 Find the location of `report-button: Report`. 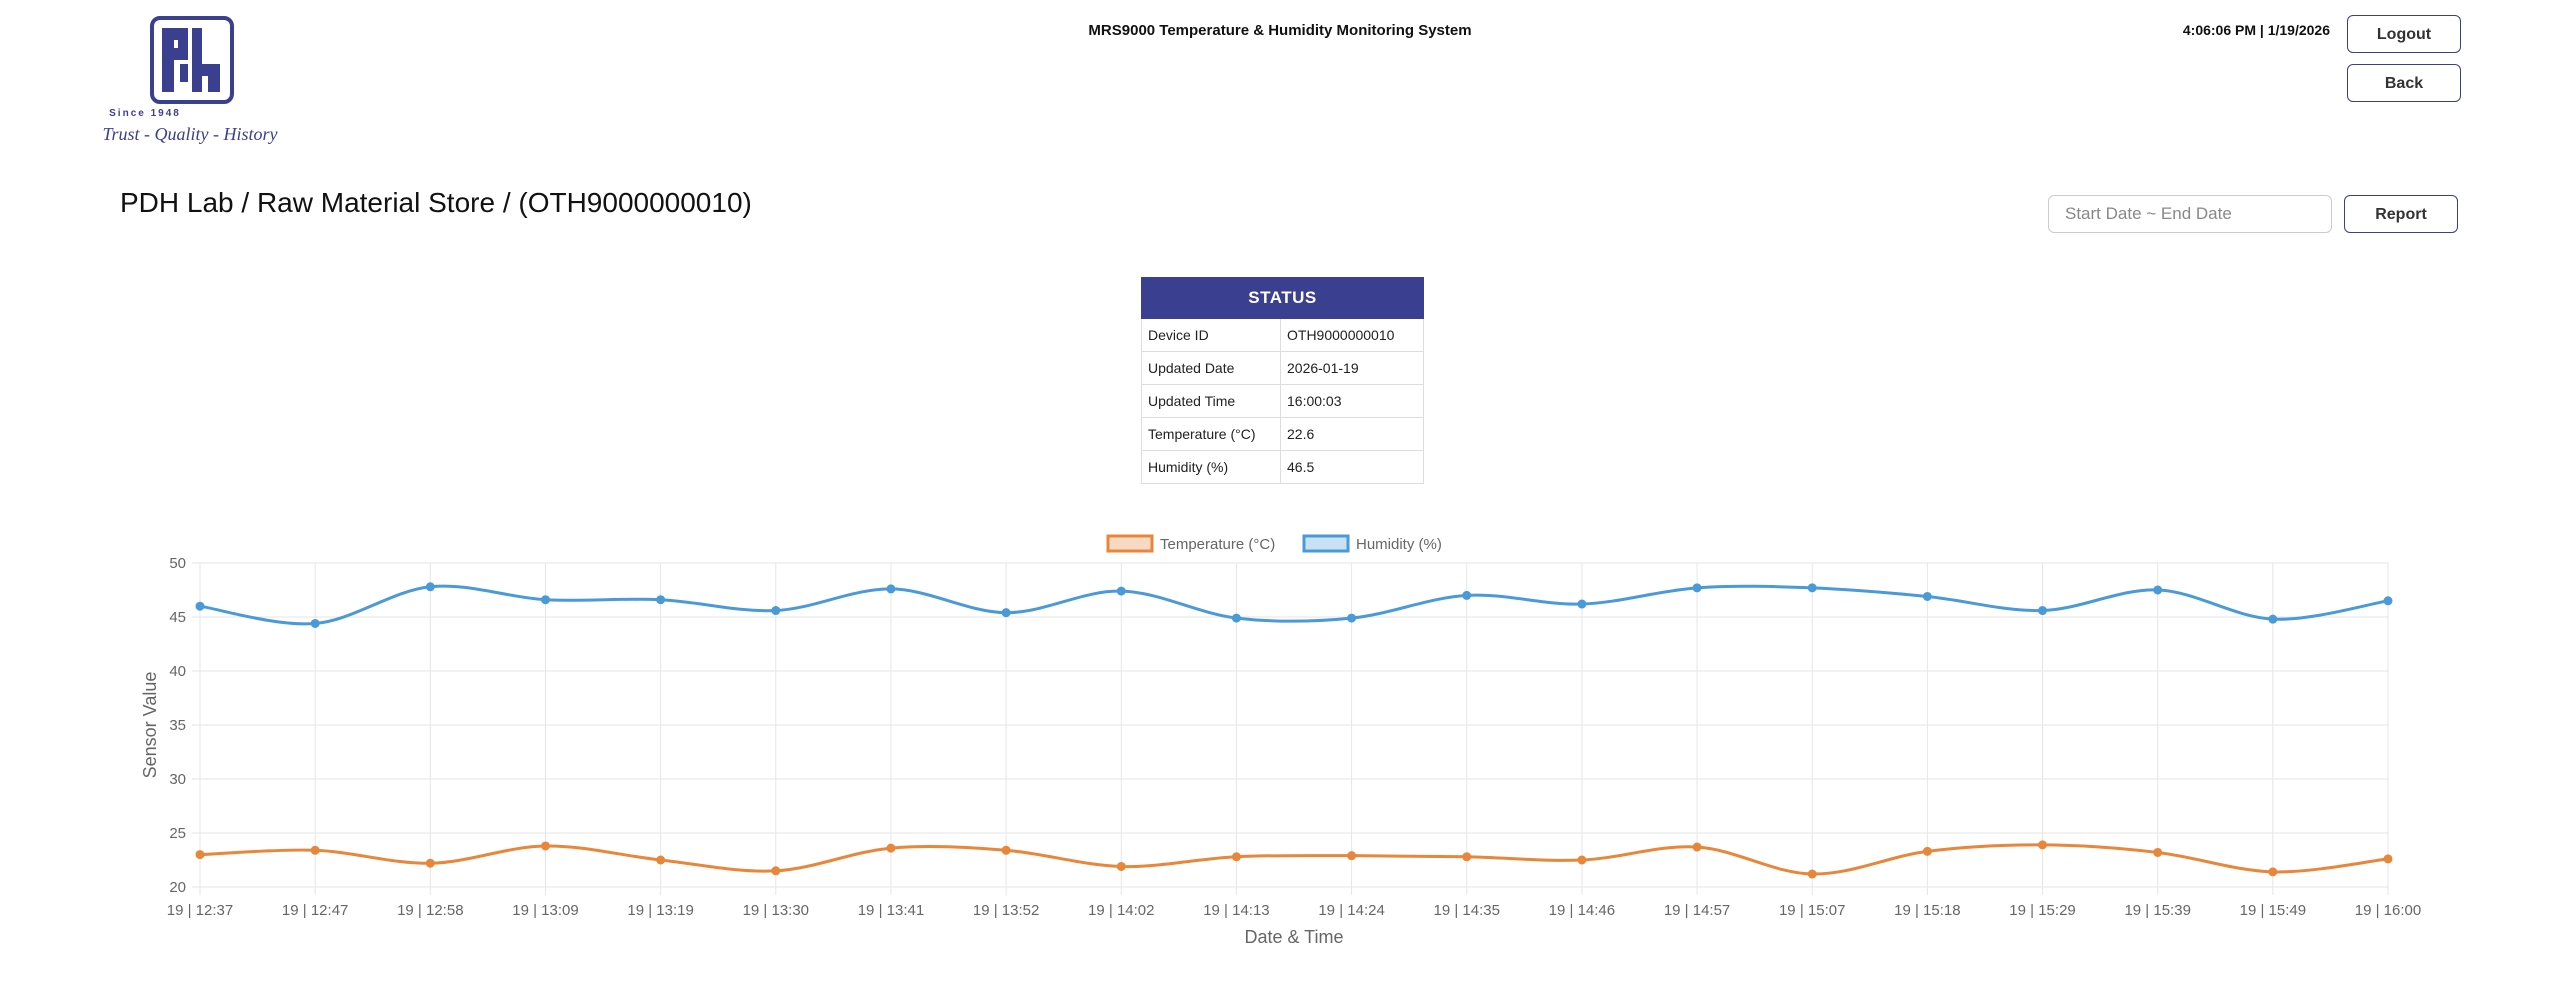

report-button: Report is located at coordinates (2401, 214).